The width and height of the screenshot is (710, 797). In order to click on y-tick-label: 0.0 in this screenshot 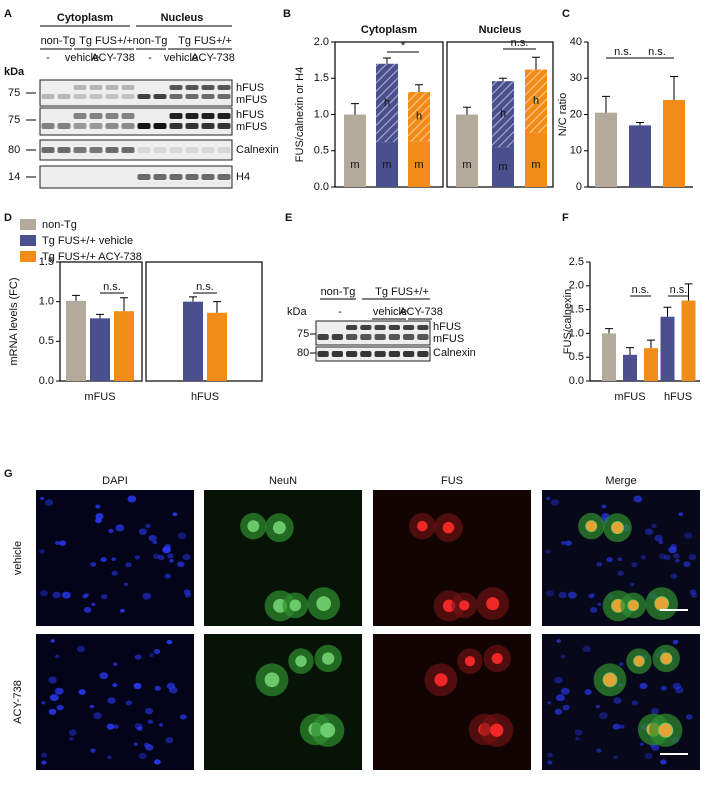, I will do `click(321, 187)`.